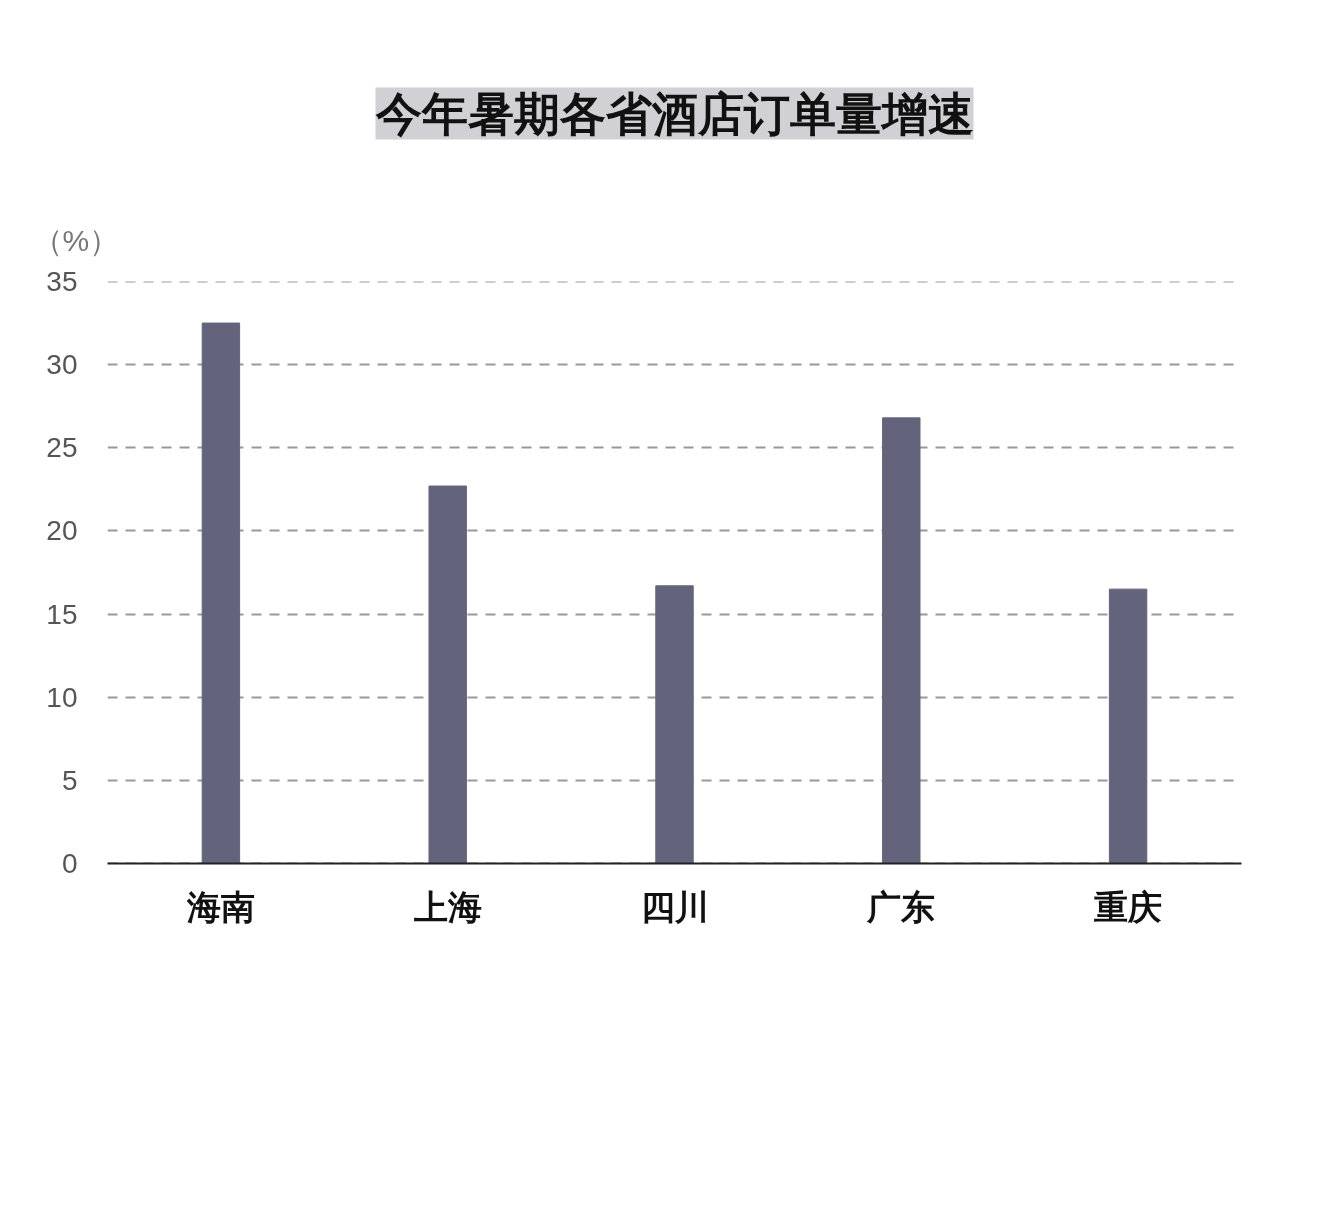  I want to click on x-tick-label: 重庆, so click(1128, 906).